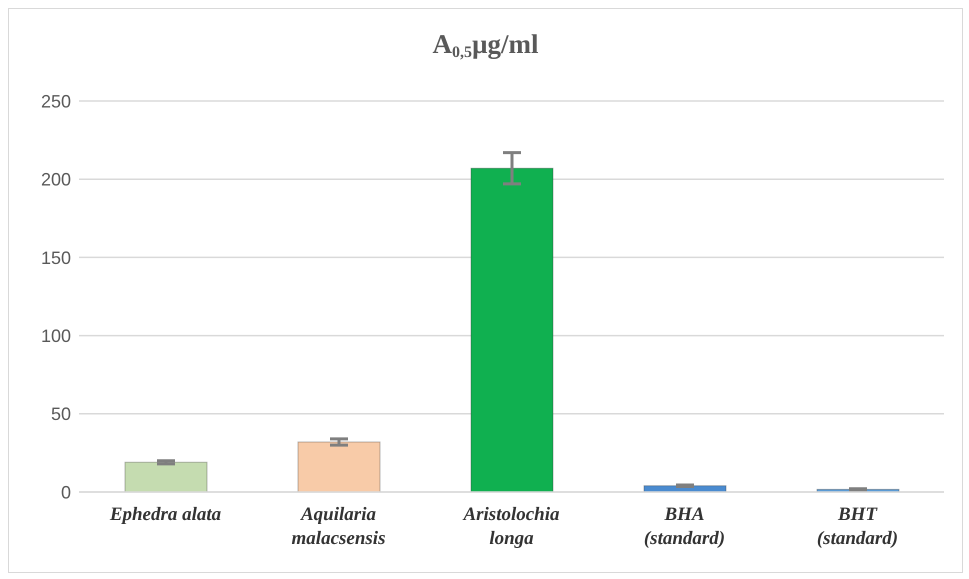  What do you see at coordinates (165, 514) in the screenshot?
I see `x-tick-label: Ephedra alata` at bounding box center [165, 514].